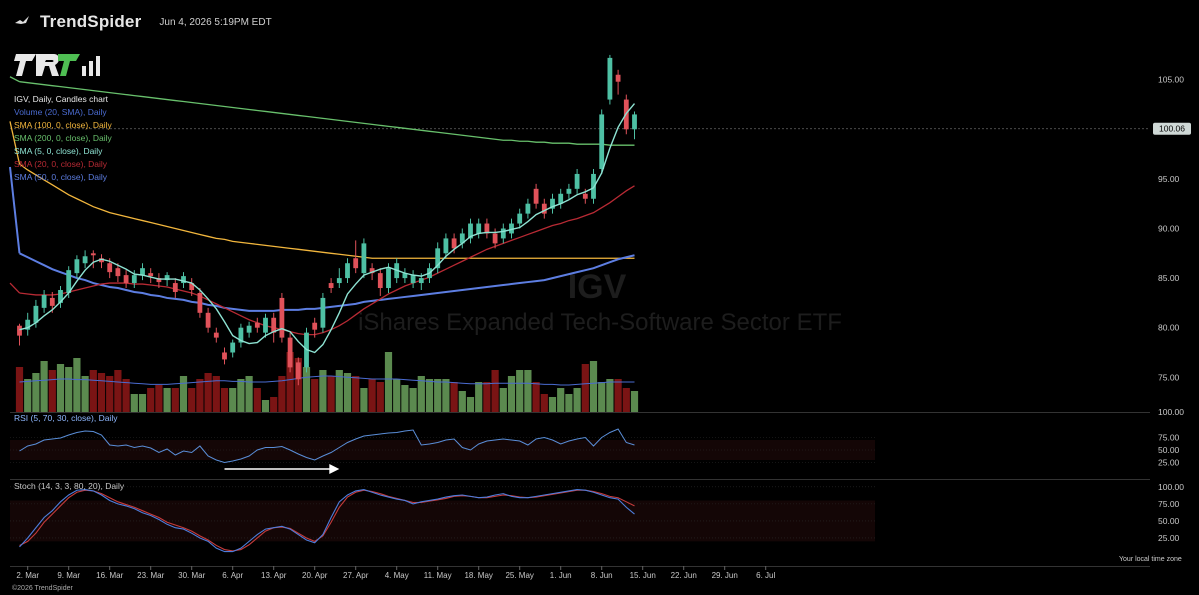 The width and height of the screenshot is (1199, 595). I want to click on x-tick-label: 22. Jun, so click(684, 575).